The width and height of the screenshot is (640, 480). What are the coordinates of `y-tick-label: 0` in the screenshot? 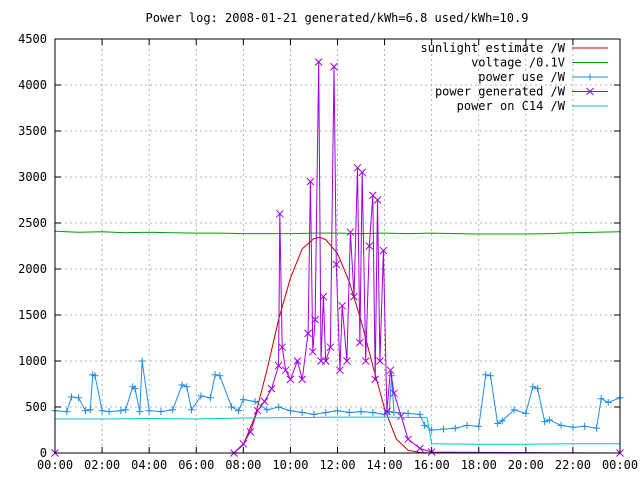 It's located at (43, 453).